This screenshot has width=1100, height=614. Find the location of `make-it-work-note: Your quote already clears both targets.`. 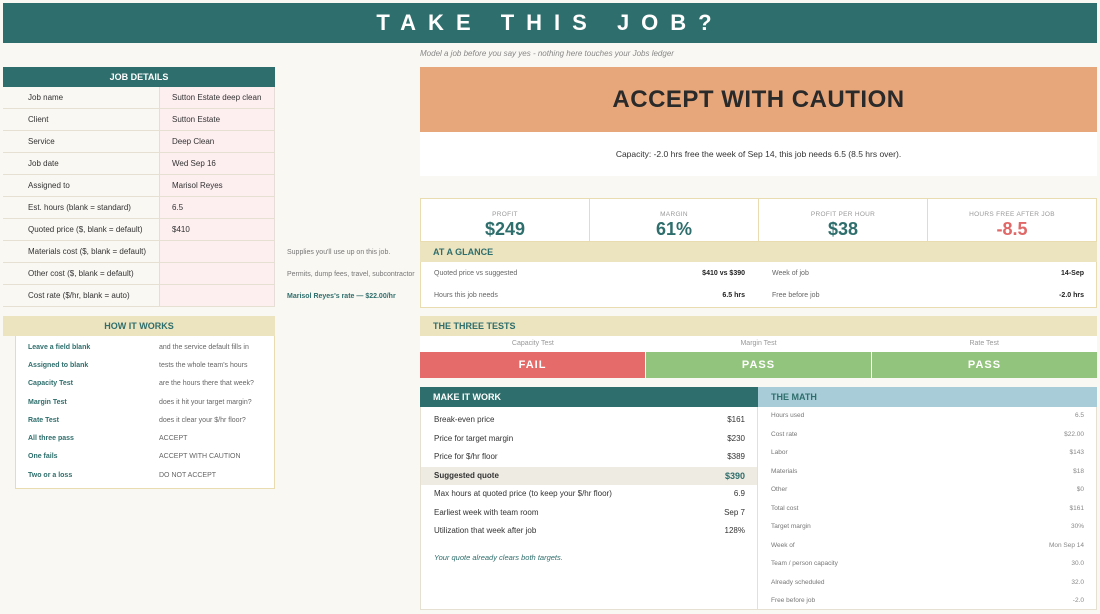

make-it-work-note: Your quote already clears both targets. is located at coordinates (498, 557).